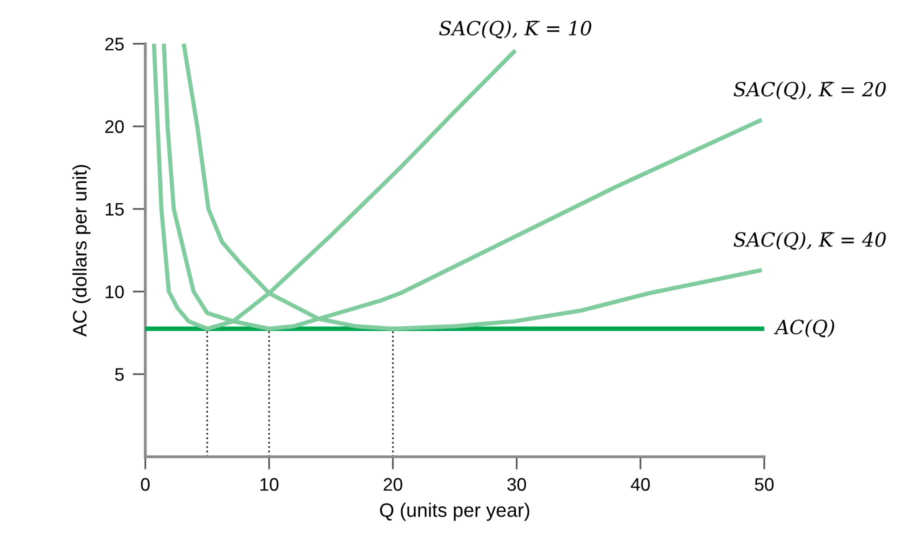  Describe the element at coordinates (114, 127) in the screenshot. I see `y-tick-label: 20` at that location.